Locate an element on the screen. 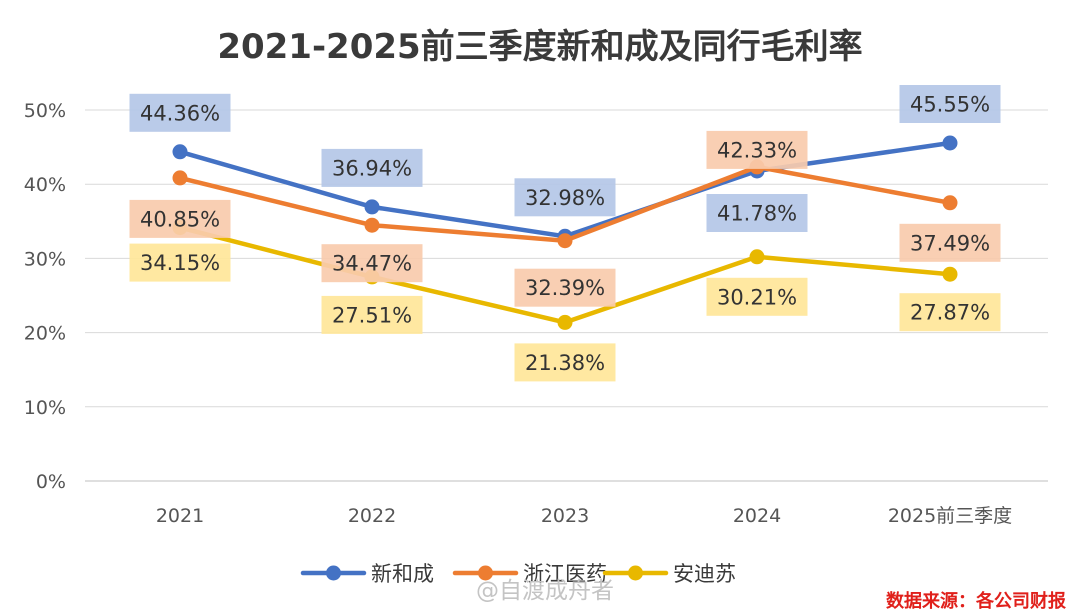  data-label-text: 34.47% is located at coordinates (372, 264).